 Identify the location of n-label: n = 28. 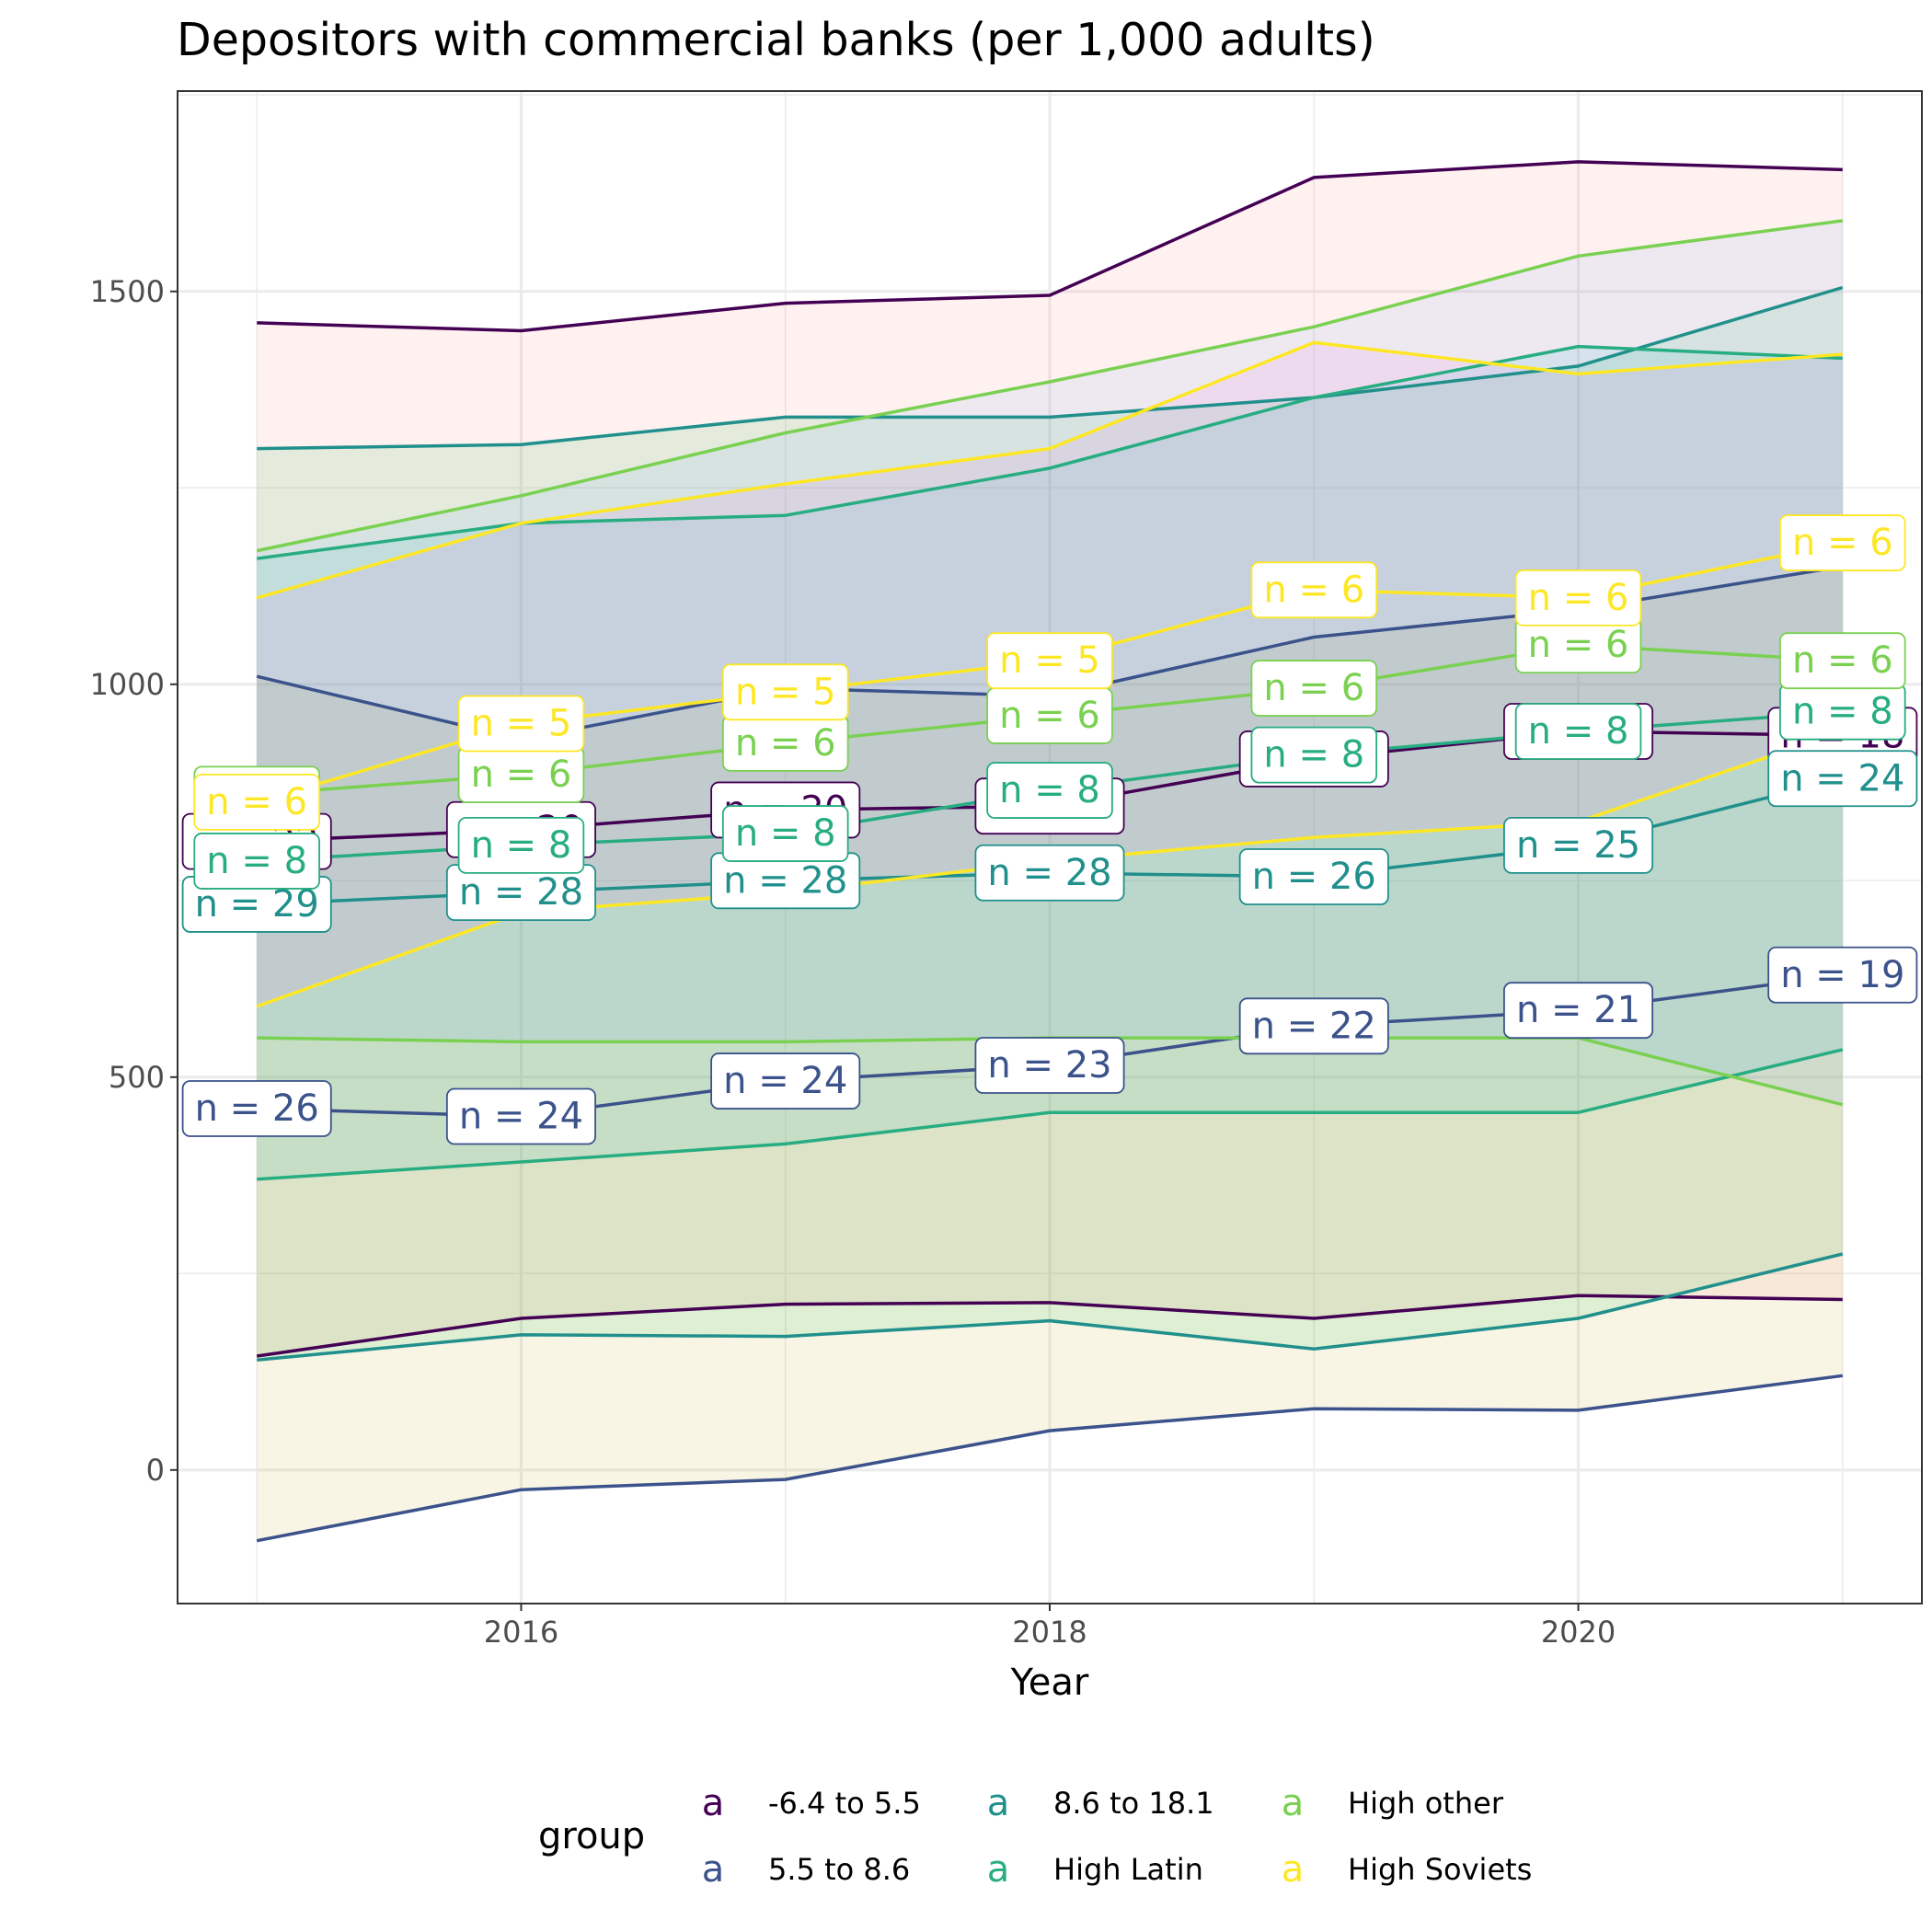
(785, 881).